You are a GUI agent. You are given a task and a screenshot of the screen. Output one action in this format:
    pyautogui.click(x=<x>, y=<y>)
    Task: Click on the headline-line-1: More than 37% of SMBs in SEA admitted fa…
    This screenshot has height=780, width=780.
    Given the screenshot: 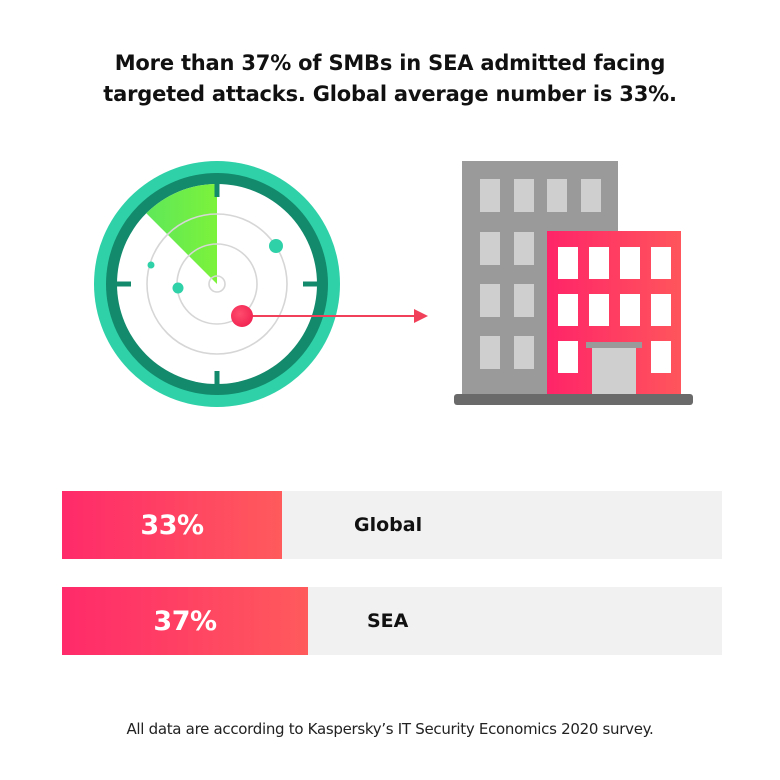 What is the action you would take?
    pyautogui.click(x=390, y=63)
    